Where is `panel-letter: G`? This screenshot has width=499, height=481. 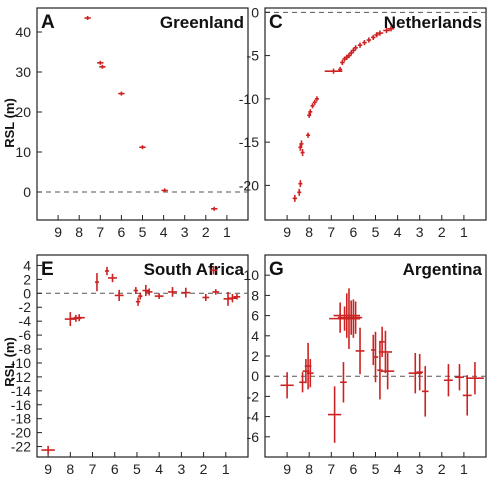
panel-letter: G is located at coordinates (276, 269).